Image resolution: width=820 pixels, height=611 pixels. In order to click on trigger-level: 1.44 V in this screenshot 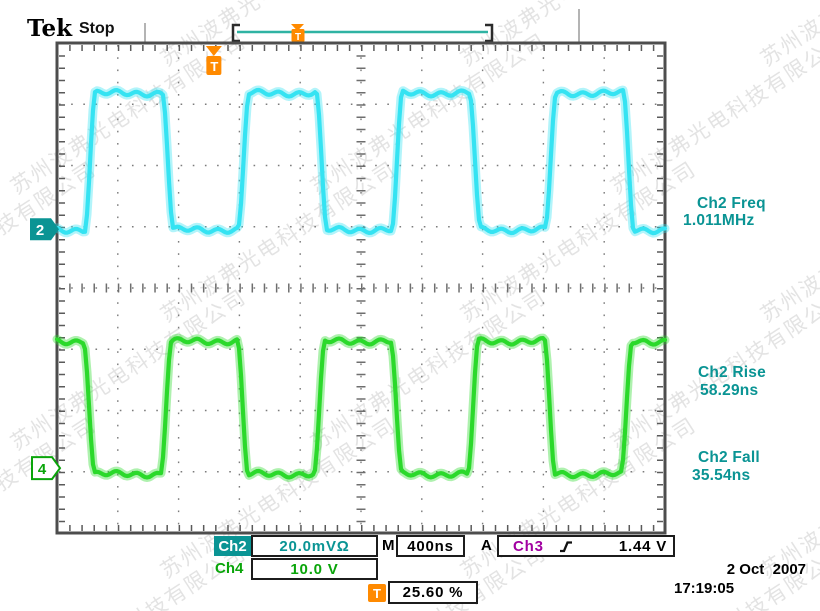, I will do `click(642, 546)`.